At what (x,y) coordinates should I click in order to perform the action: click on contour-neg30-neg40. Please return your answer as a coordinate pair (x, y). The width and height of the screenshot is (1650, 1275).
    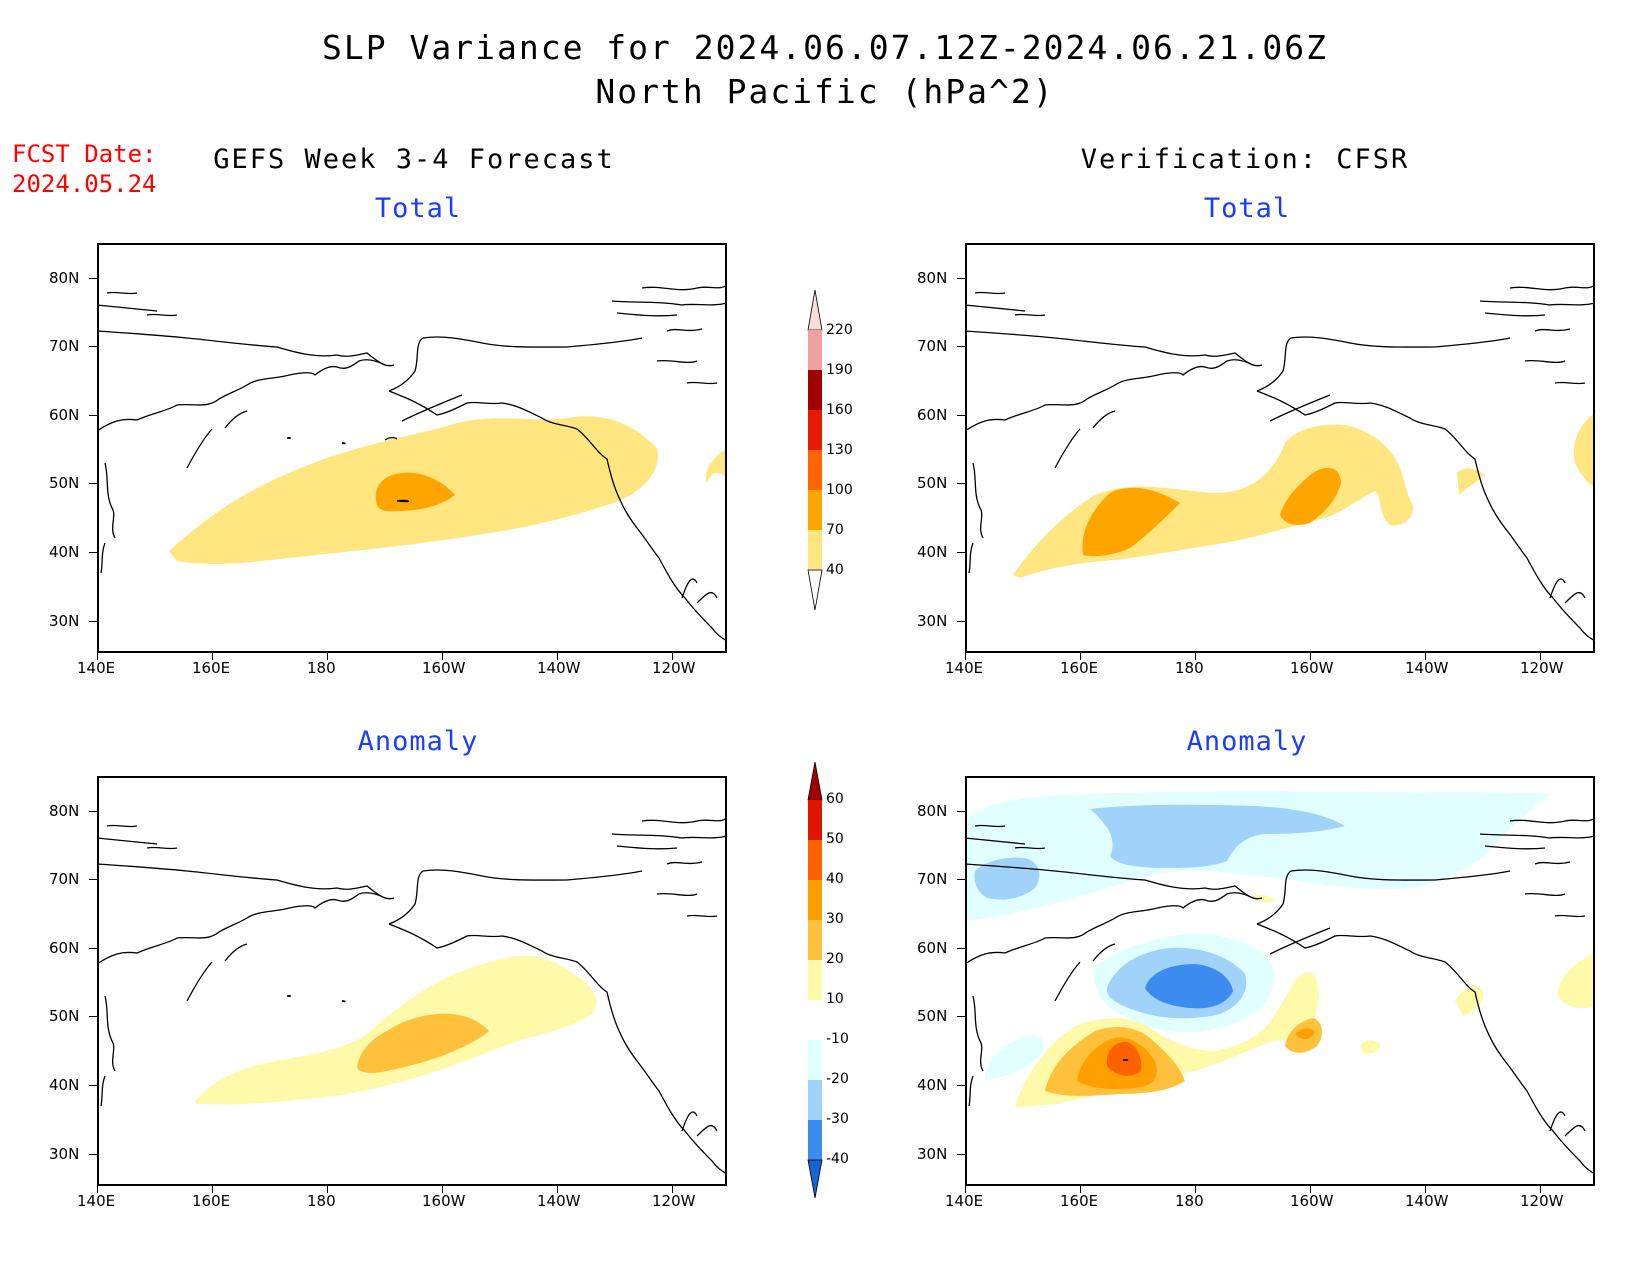
    Looking at the image, I should click on (1189, 986).